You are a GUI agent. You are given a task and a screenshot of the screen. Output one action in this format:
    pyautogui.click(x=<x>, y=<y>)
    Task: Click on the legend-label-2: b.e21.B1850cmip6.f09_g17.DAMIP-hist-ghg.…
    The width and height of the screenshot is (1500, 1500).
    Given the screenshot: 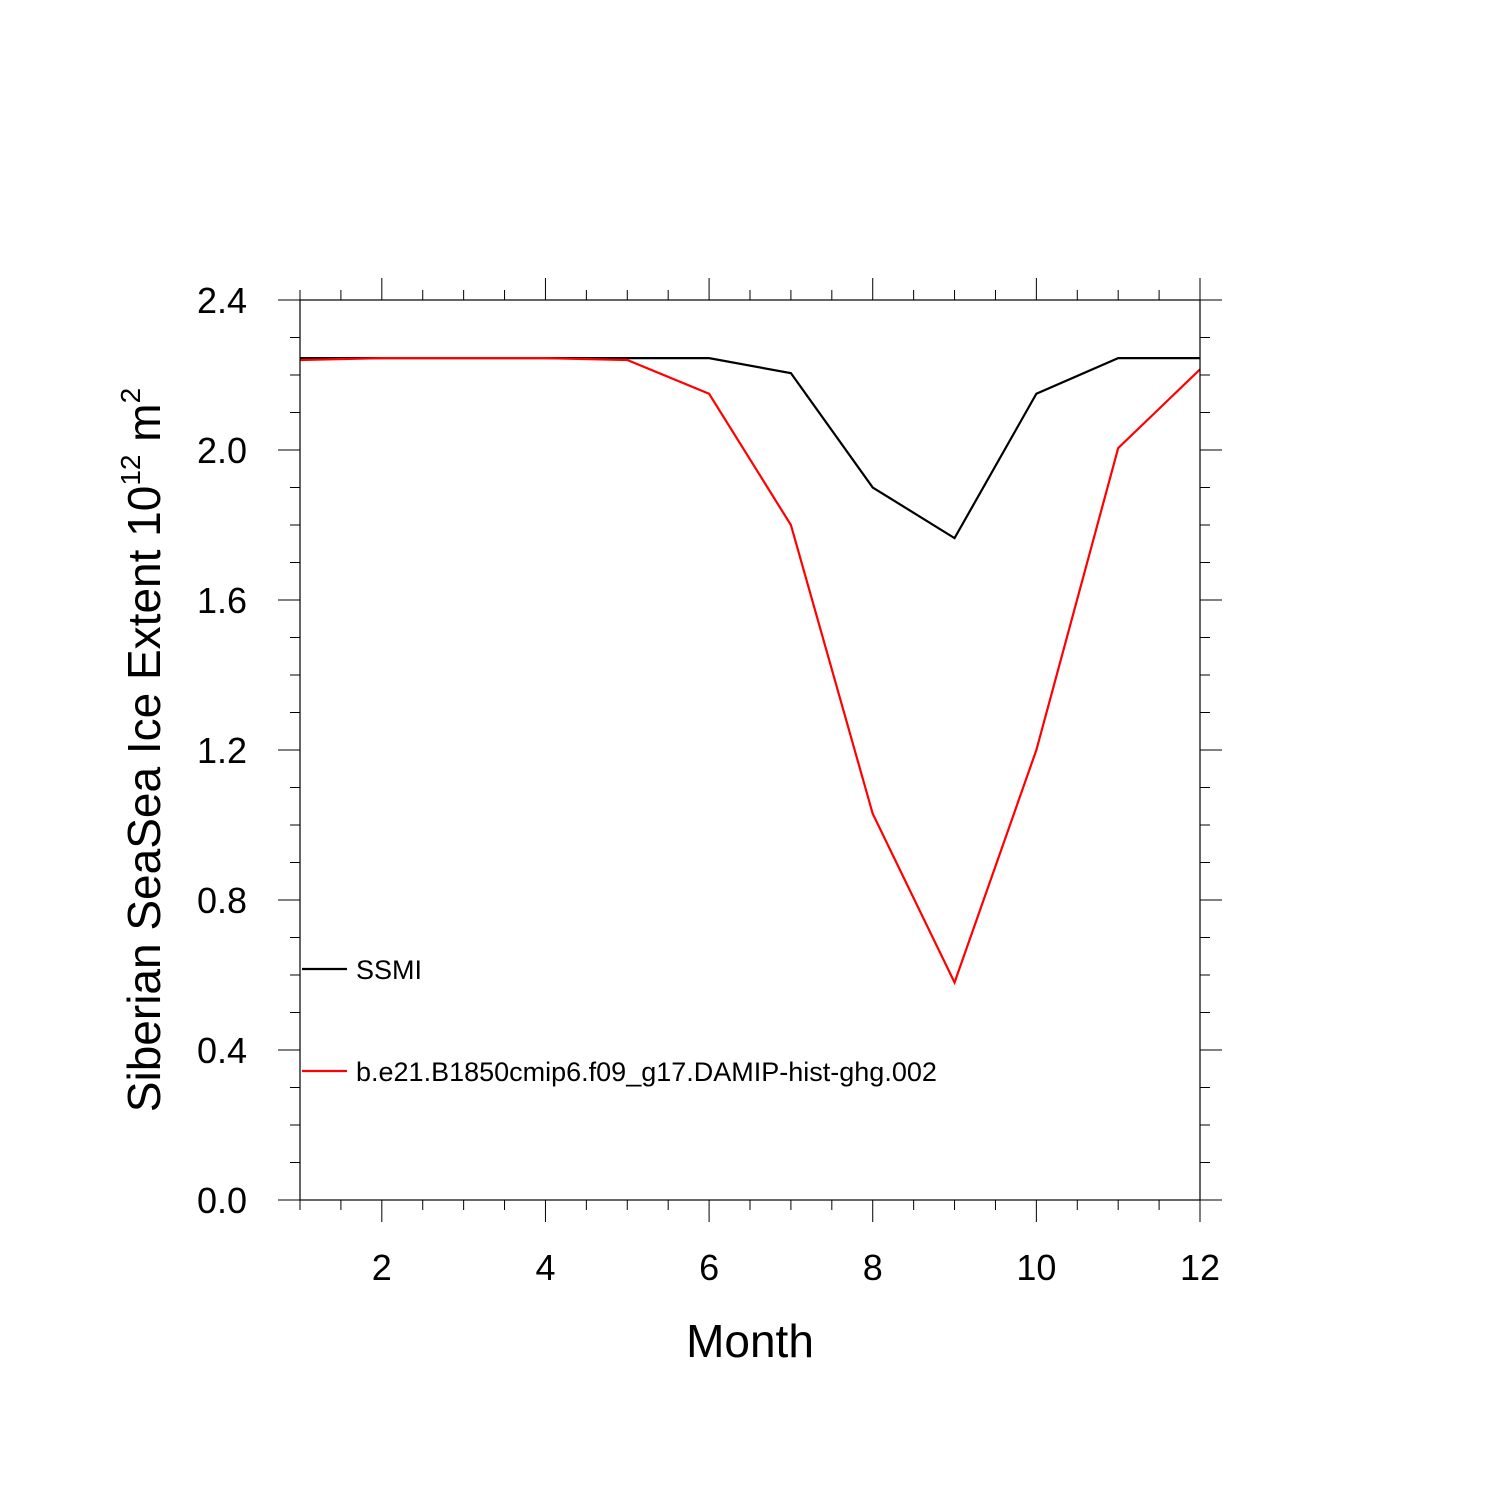 What is the action you would take?
    pyautogui.click(x=646, y=1072)
    